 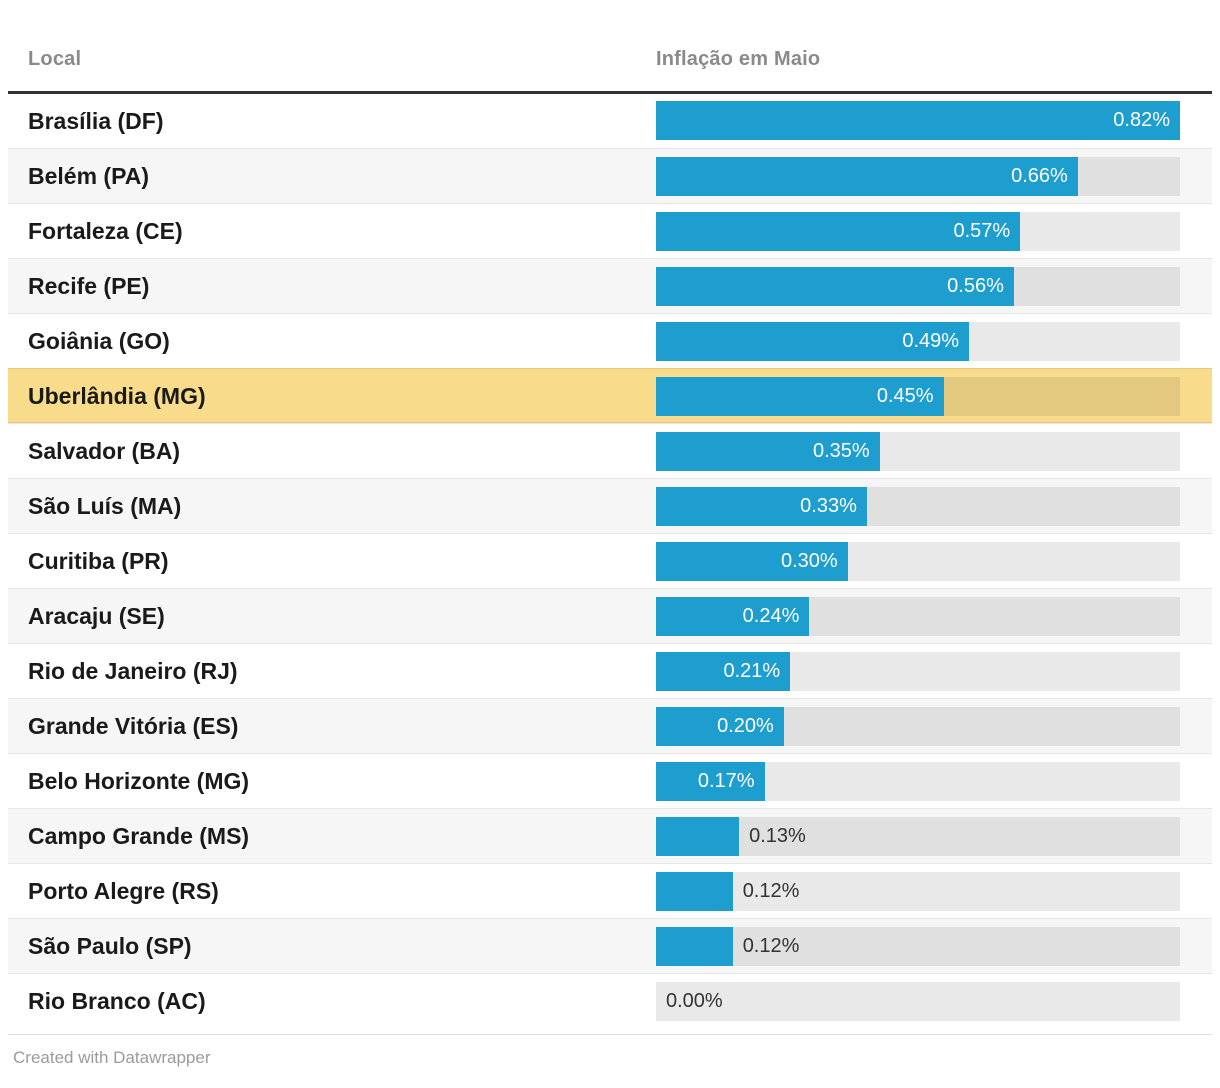 I want to click on bar-track: 0.33%, so click(x=918, y=506).